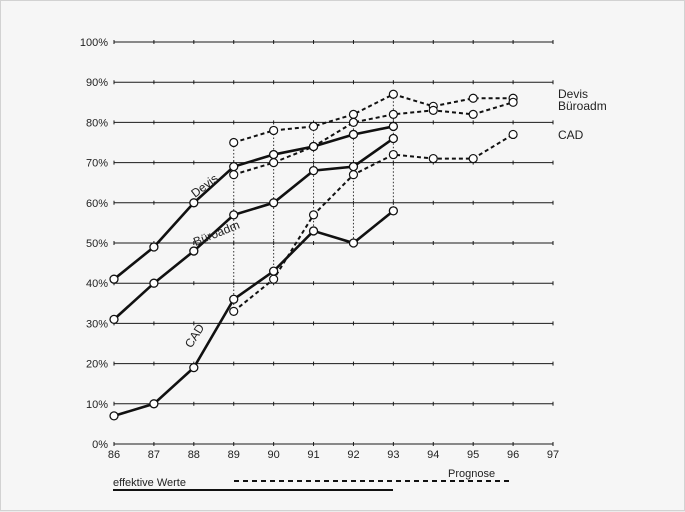 This screenshot has width=685, height=512. I want to click on y-tick-label: 90%, so click(97, 83).